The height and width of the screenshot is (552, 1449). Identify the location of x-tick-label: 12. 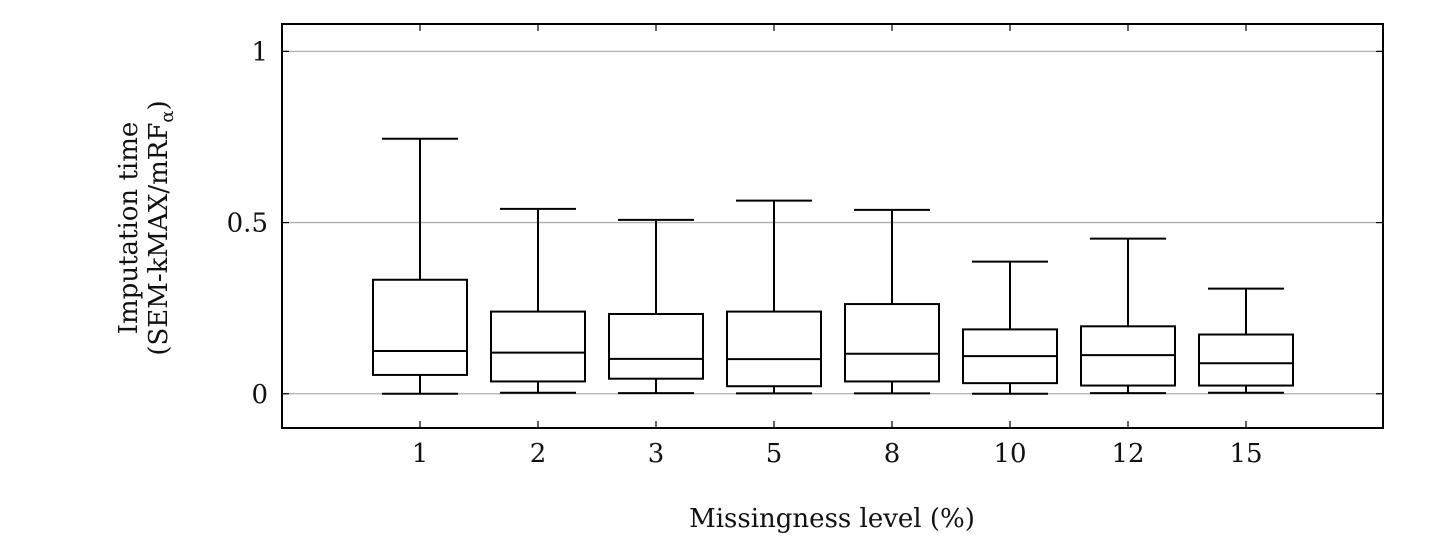
(1127, 454).